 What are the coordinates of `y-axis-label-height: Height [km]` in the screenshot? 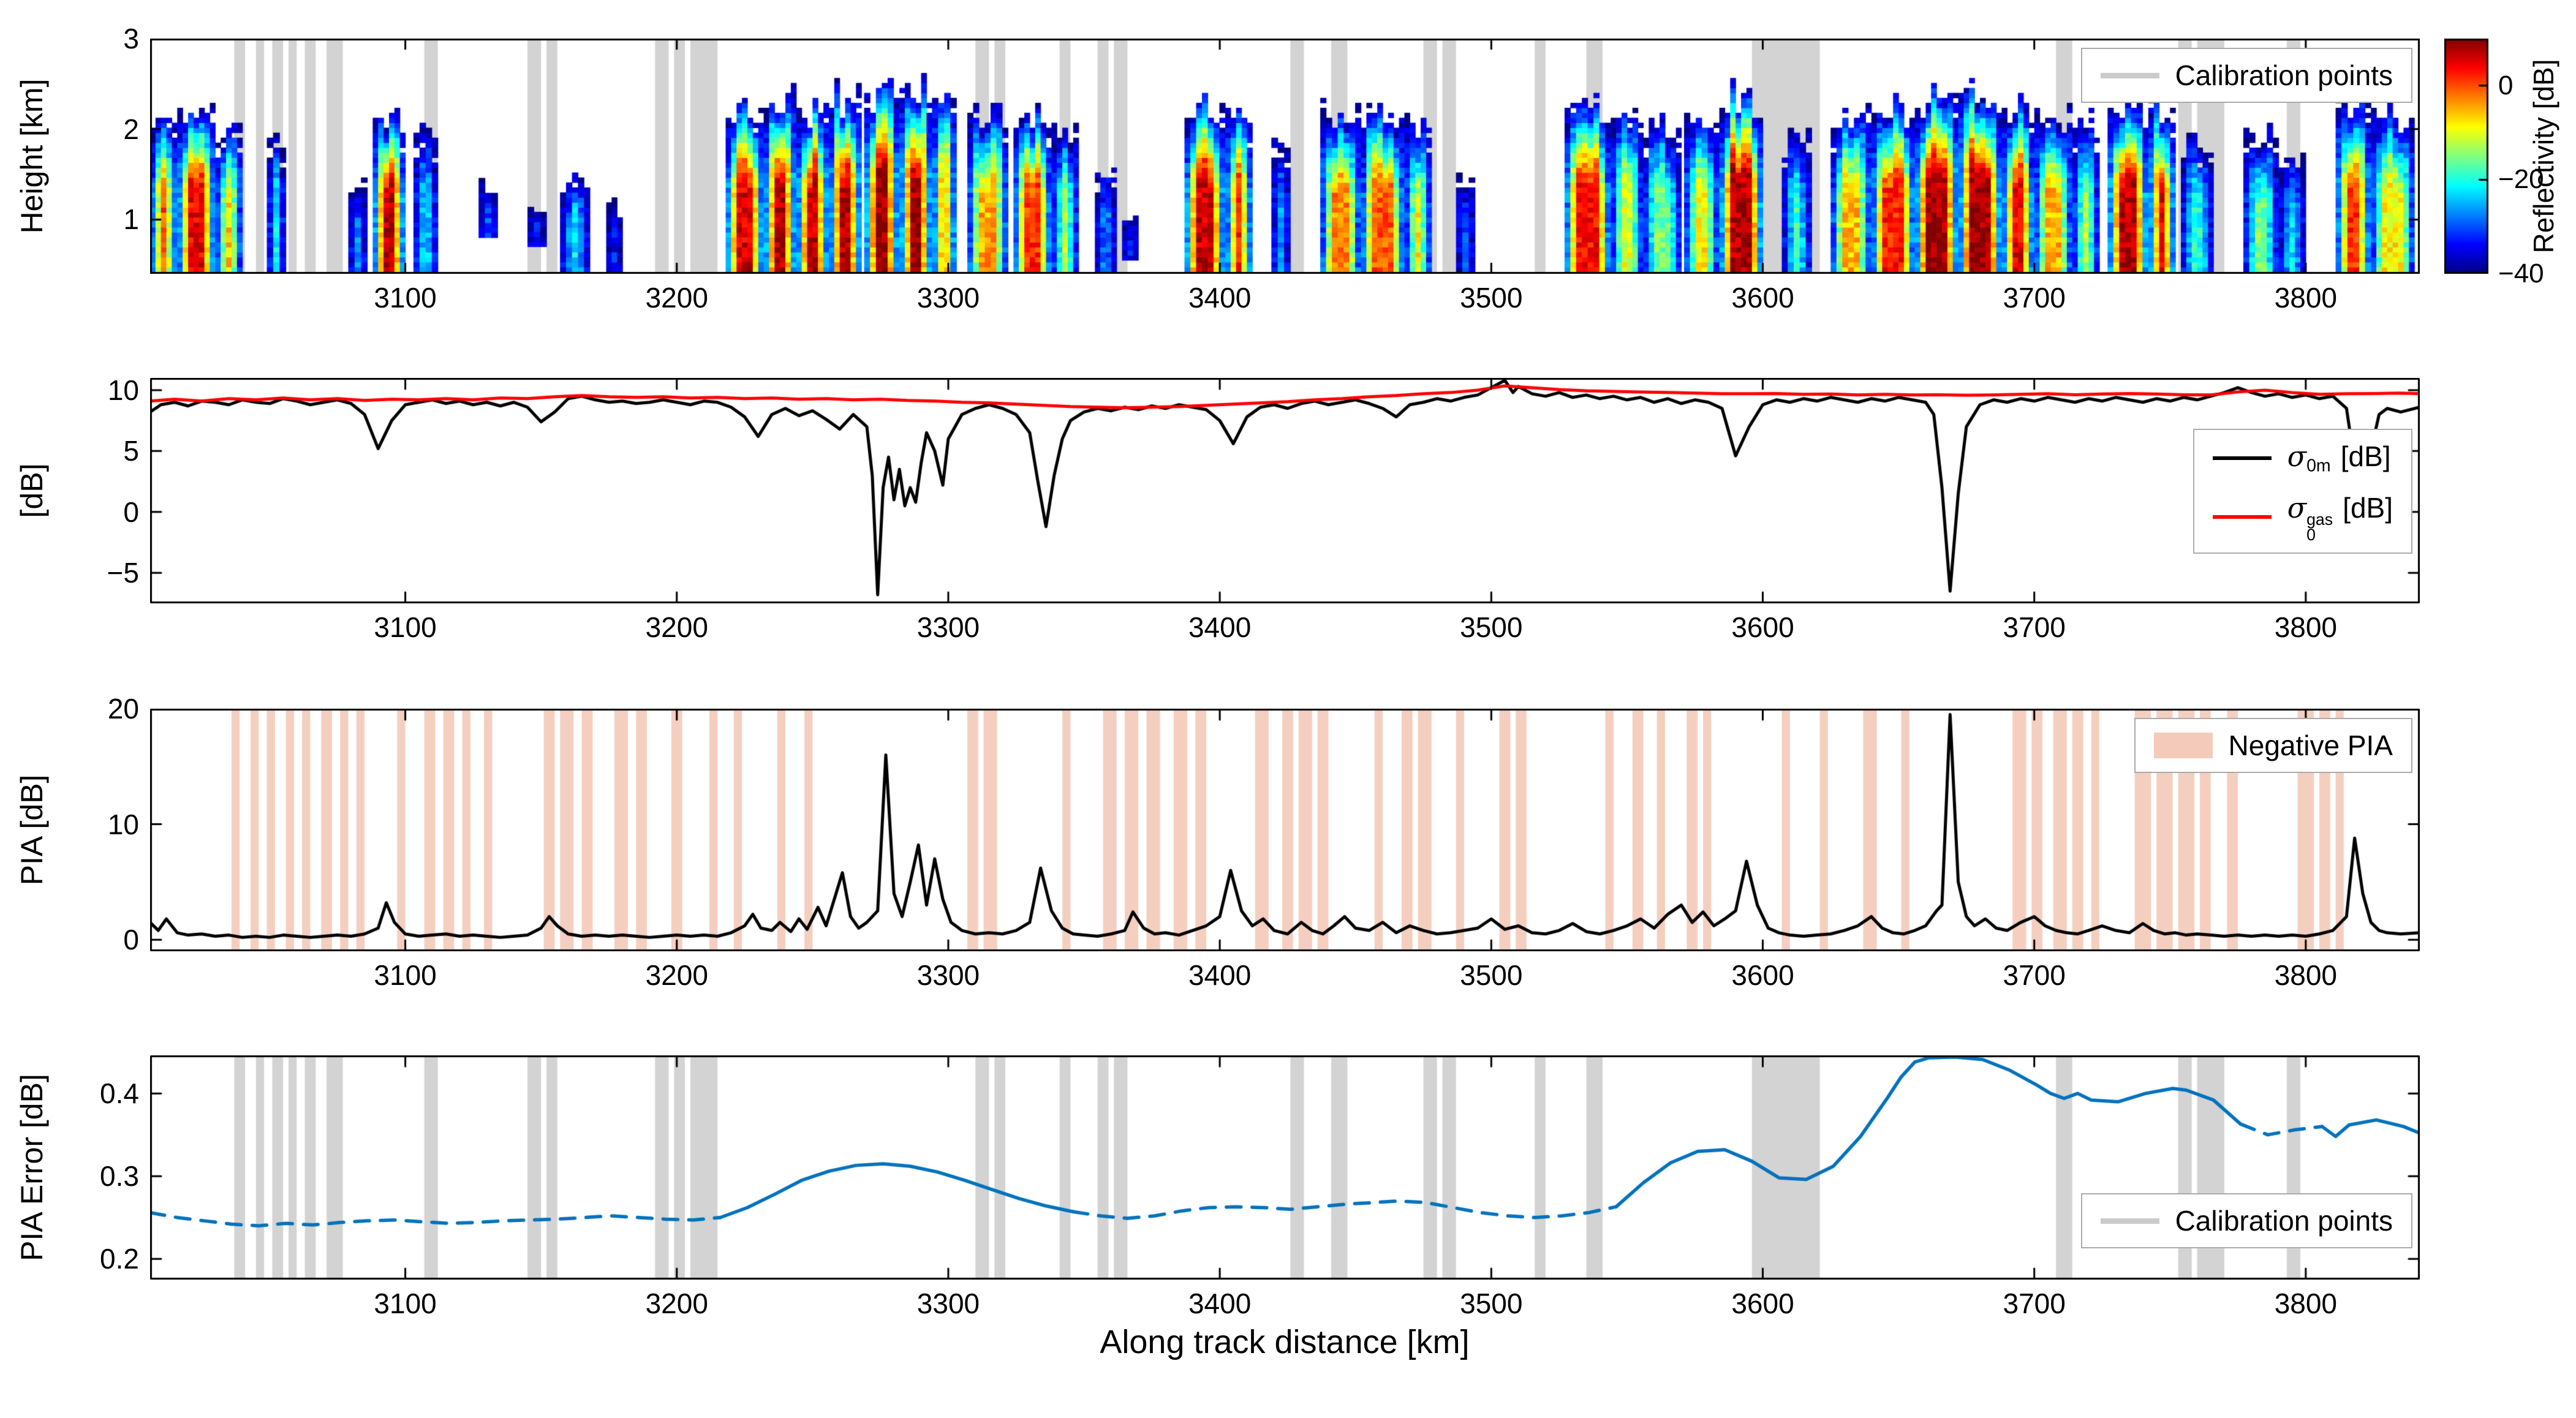 It's located at (32, 156).